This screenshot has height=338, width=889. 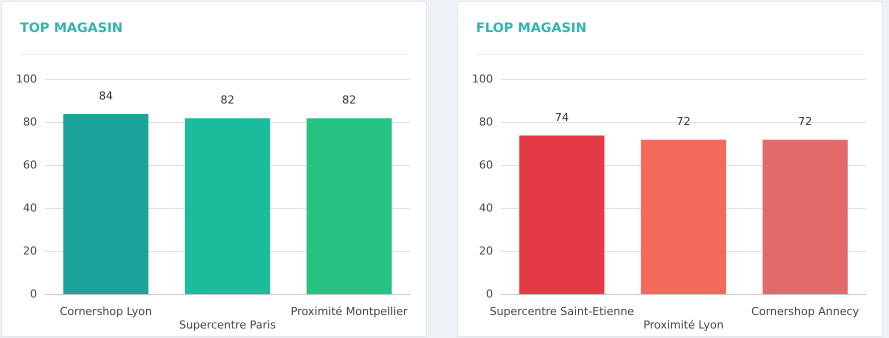 I want to click on x-tick-label: Cornershop Lyon, so click(x=106, y=311).